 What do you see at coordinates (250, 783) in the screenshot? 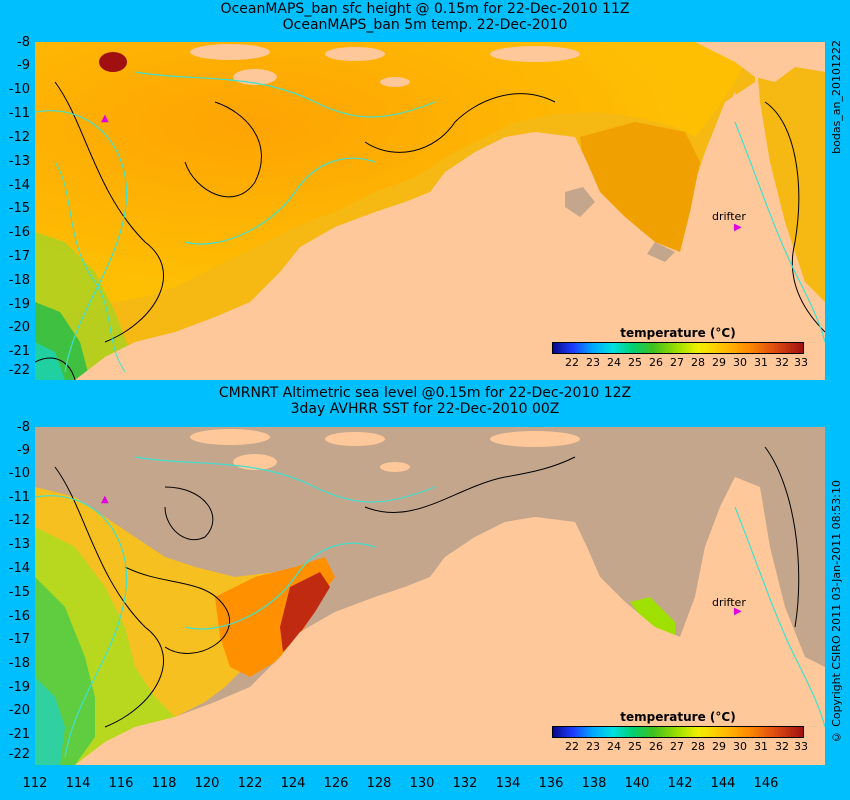
I see `x-label: 122` at bounding box center [250, 783].